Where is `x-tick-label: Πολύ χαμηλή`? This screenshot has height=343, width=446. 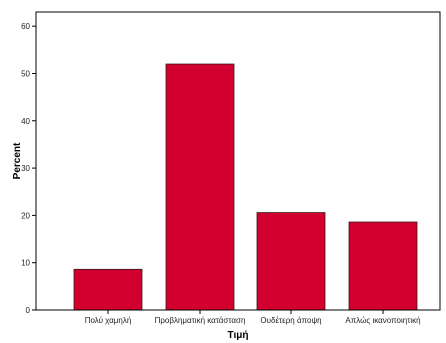
x-tick-label: Πολύ χαμηλή is located at coordinates (108, 320).